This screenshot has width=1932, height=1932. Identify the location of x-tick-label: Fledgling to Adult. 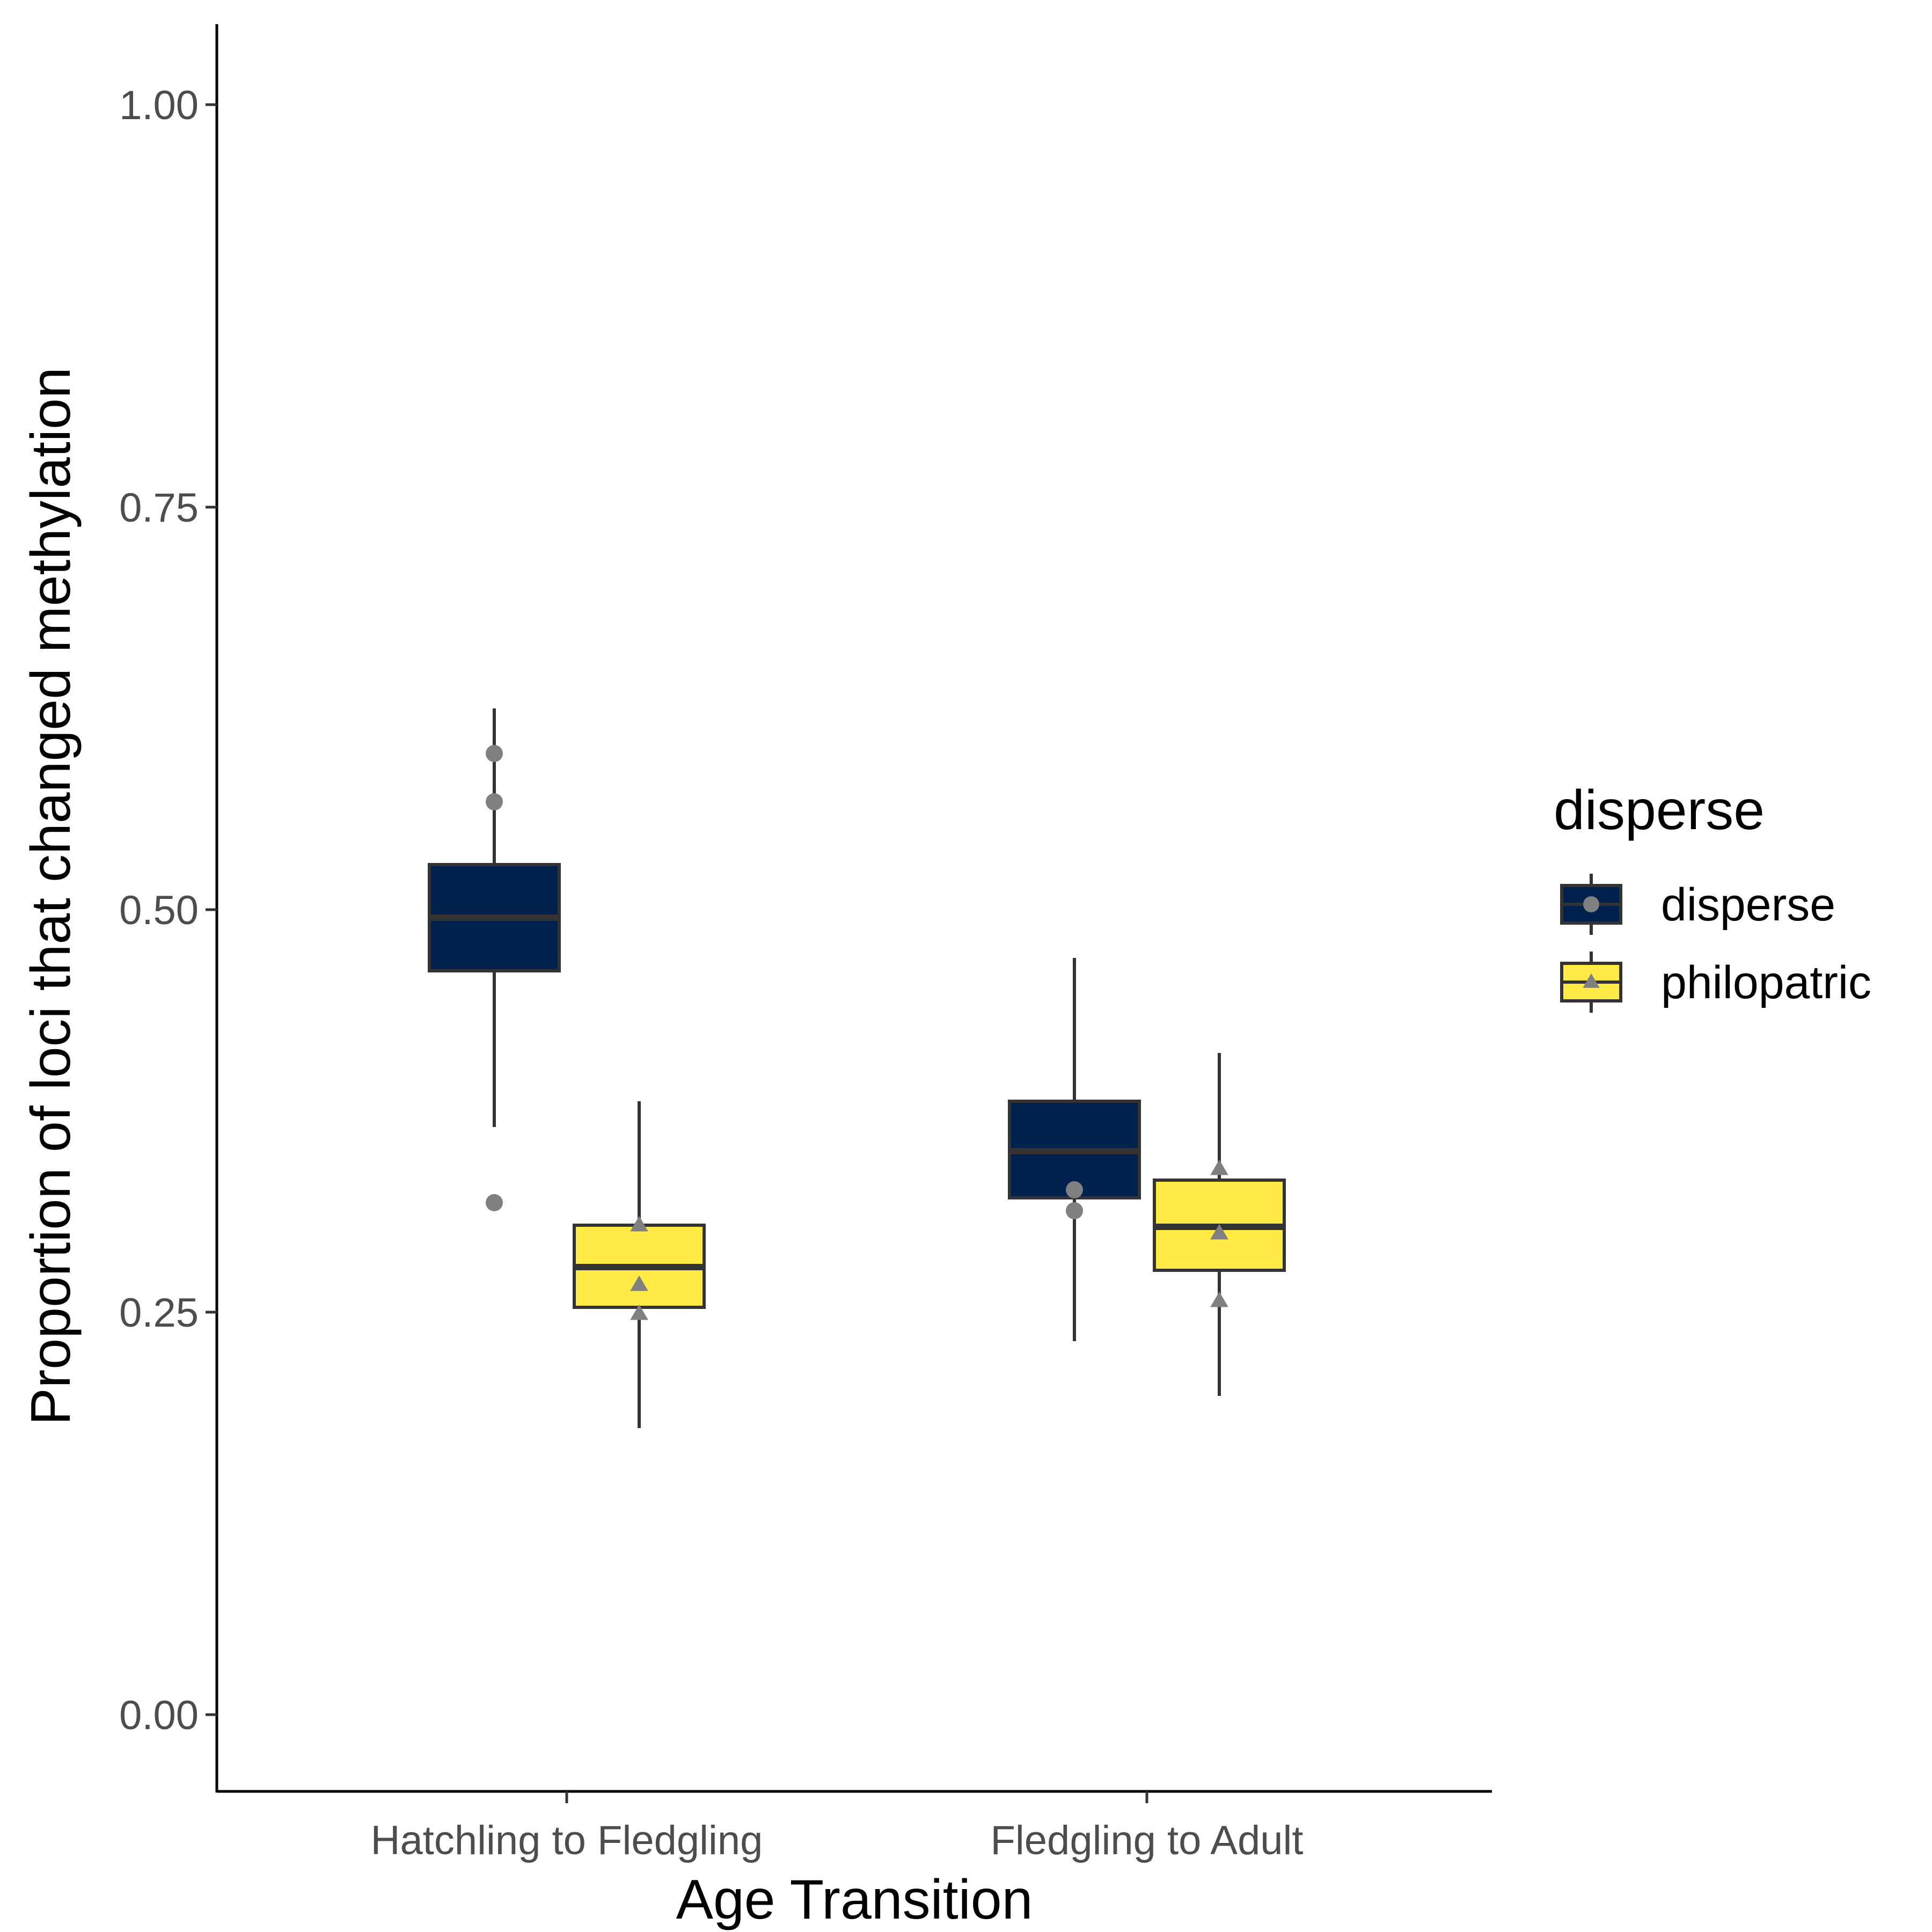
(1146, 1840).